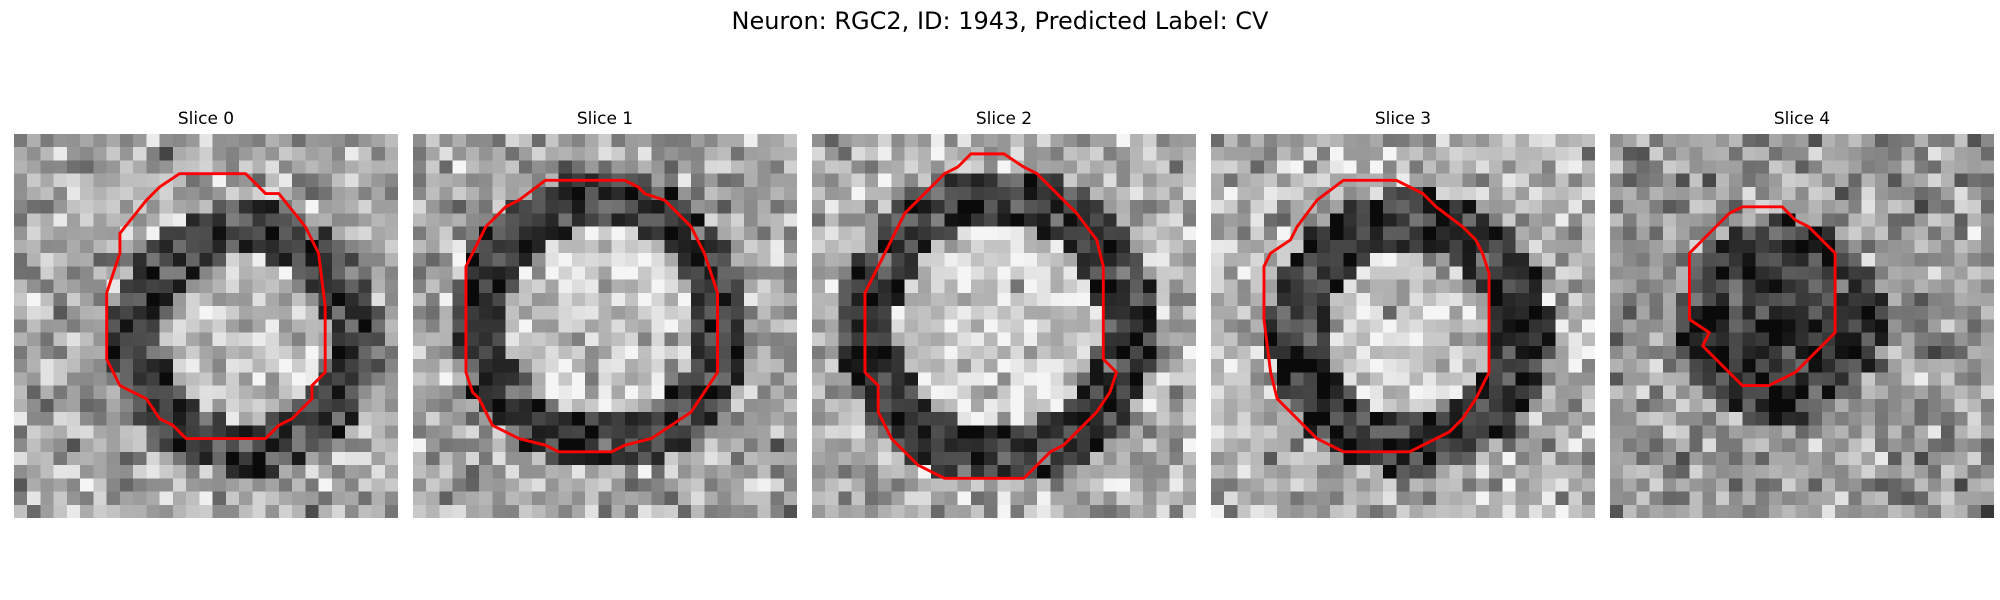  I want to click on slice-panel-4: Slice 4, so click(1802, 313).